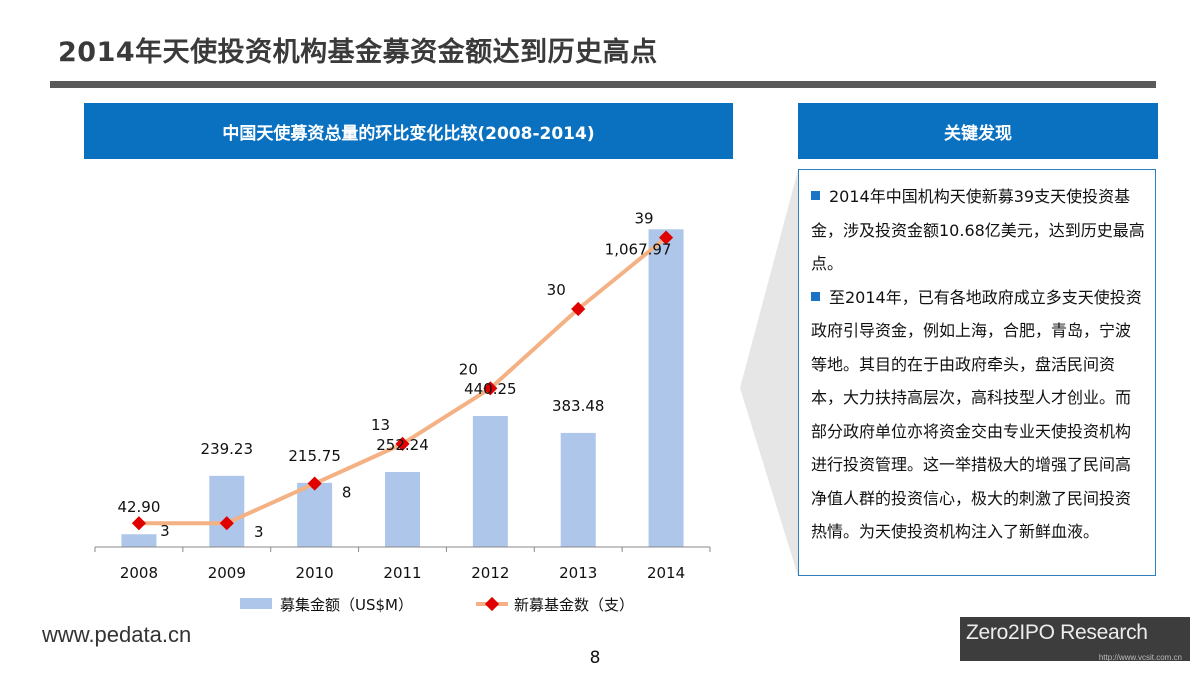  What do you see at coordinates (226, 523) in the screenshot?
I see `line-marker-2009` at bounding box center [226, 523].